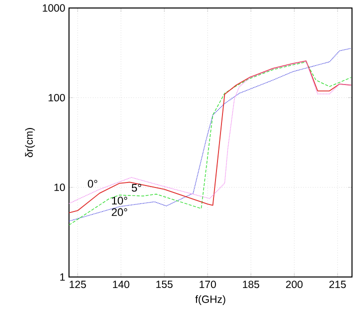 This screenshot has width=359, height=330. Describe the element at coordinates (121, 284) in the screenshot. I see `x-tick-label: 140` at that location.